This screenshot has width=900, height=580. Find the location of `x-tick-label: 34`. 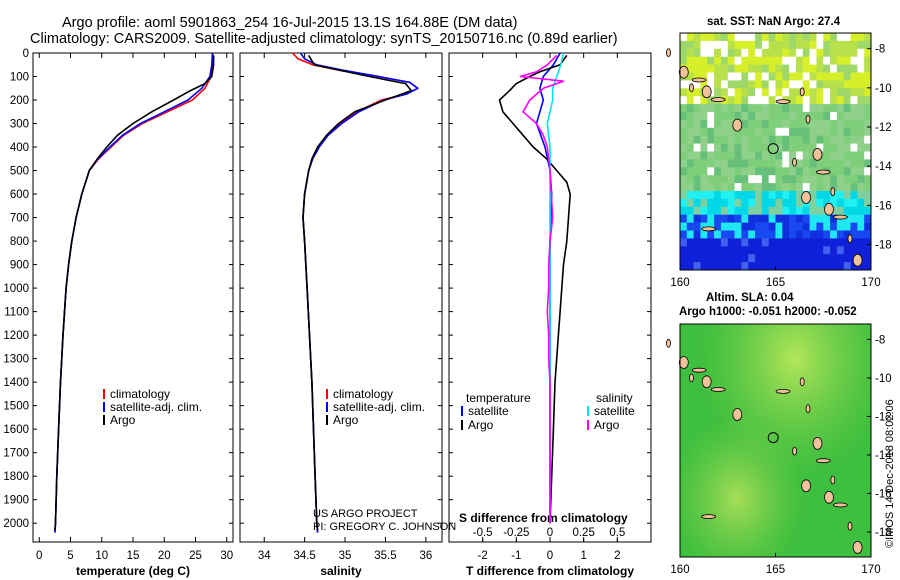

x-tick-label: 34 is located at coordinates (264, 556).